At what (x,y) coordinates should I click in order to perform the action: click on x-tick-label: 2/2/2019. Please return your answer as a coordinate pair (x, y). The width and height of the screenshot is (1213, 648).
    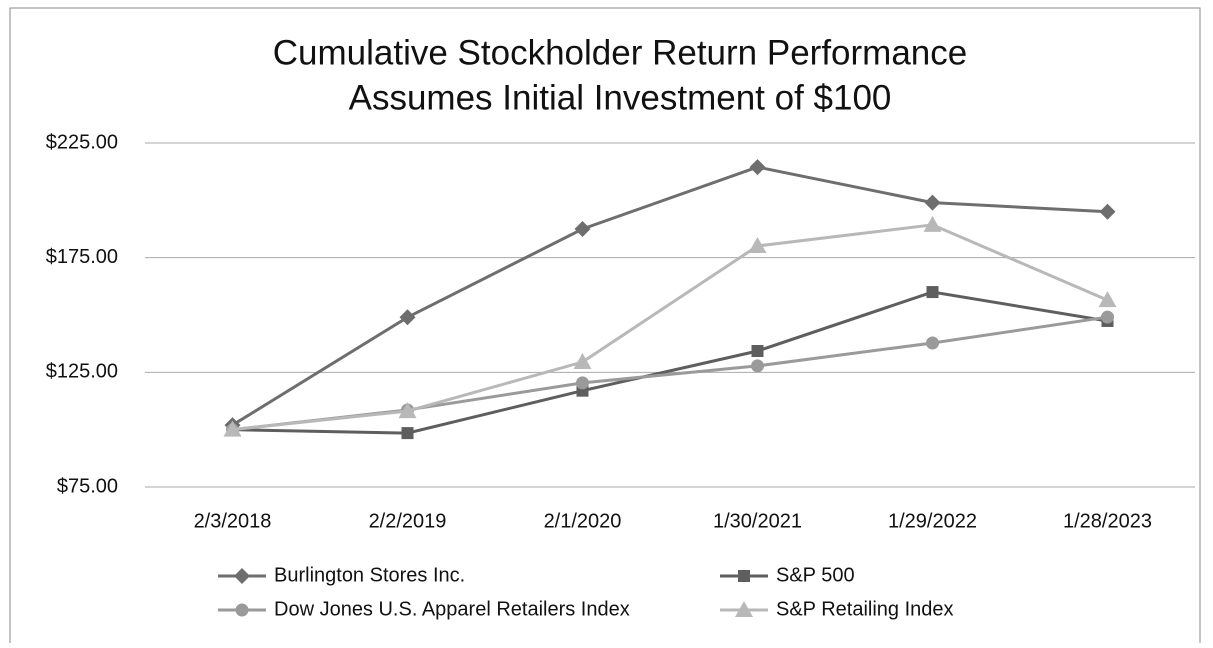
    Looking at the image, I should click on (408, 521).